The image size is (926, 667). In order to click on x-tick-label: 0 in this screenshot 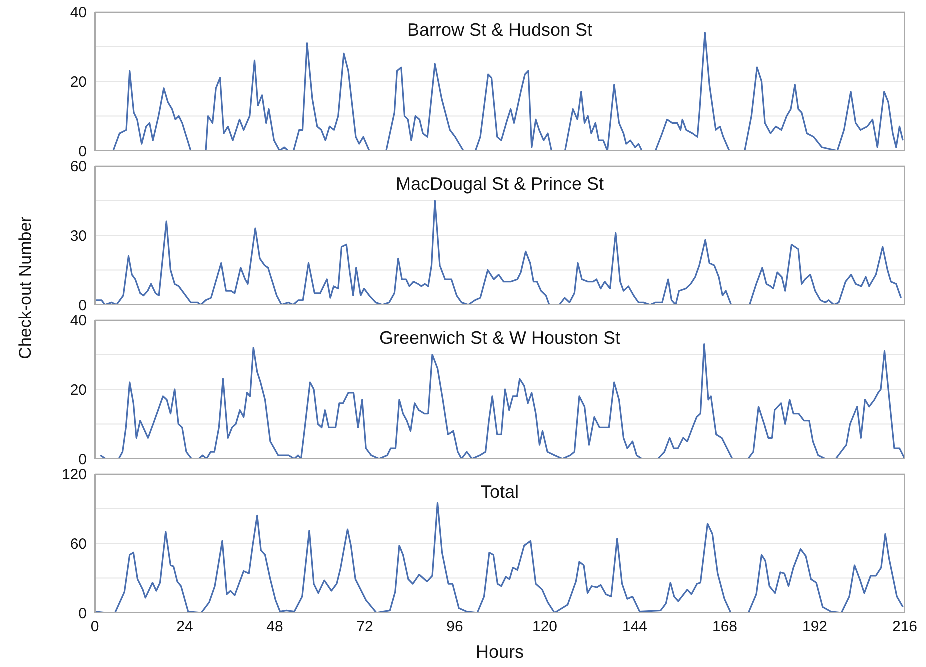, I will do `click(95, 627)`.